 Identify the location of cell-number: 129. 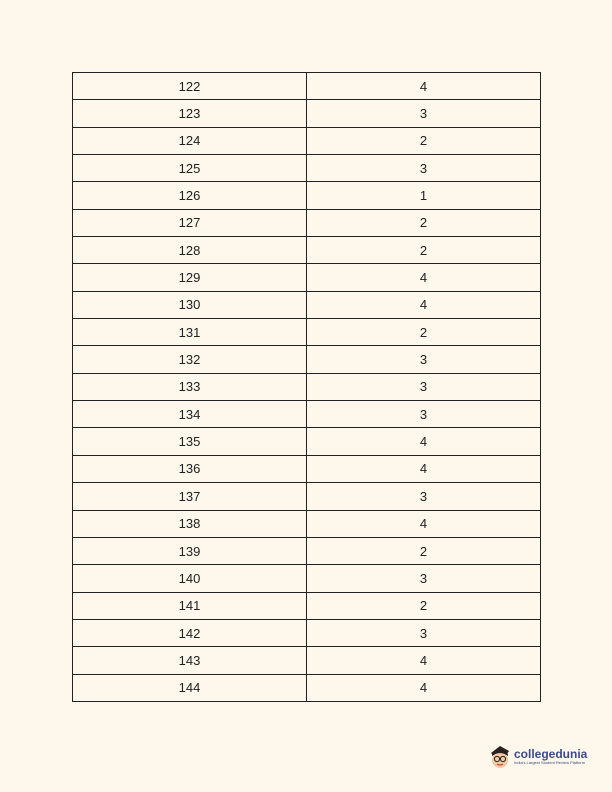
(189, 277).